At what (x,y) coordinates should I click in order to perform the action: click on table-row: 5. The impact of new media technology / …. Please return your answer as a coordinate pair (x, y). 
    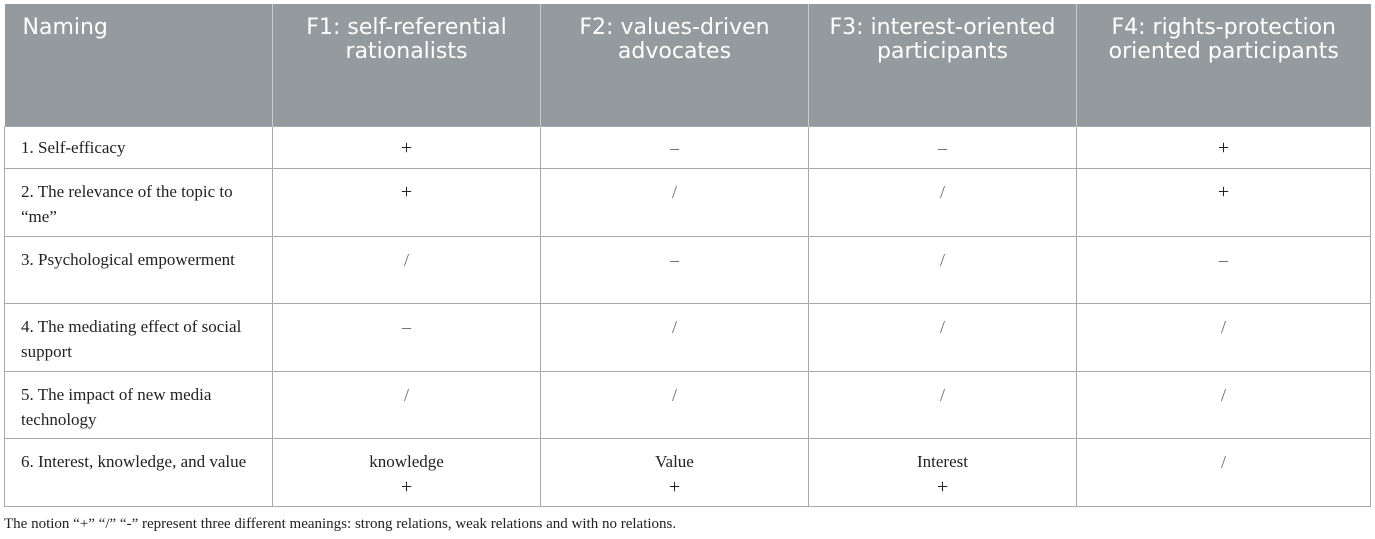
    Looking at the image, I should click on (687, 404).